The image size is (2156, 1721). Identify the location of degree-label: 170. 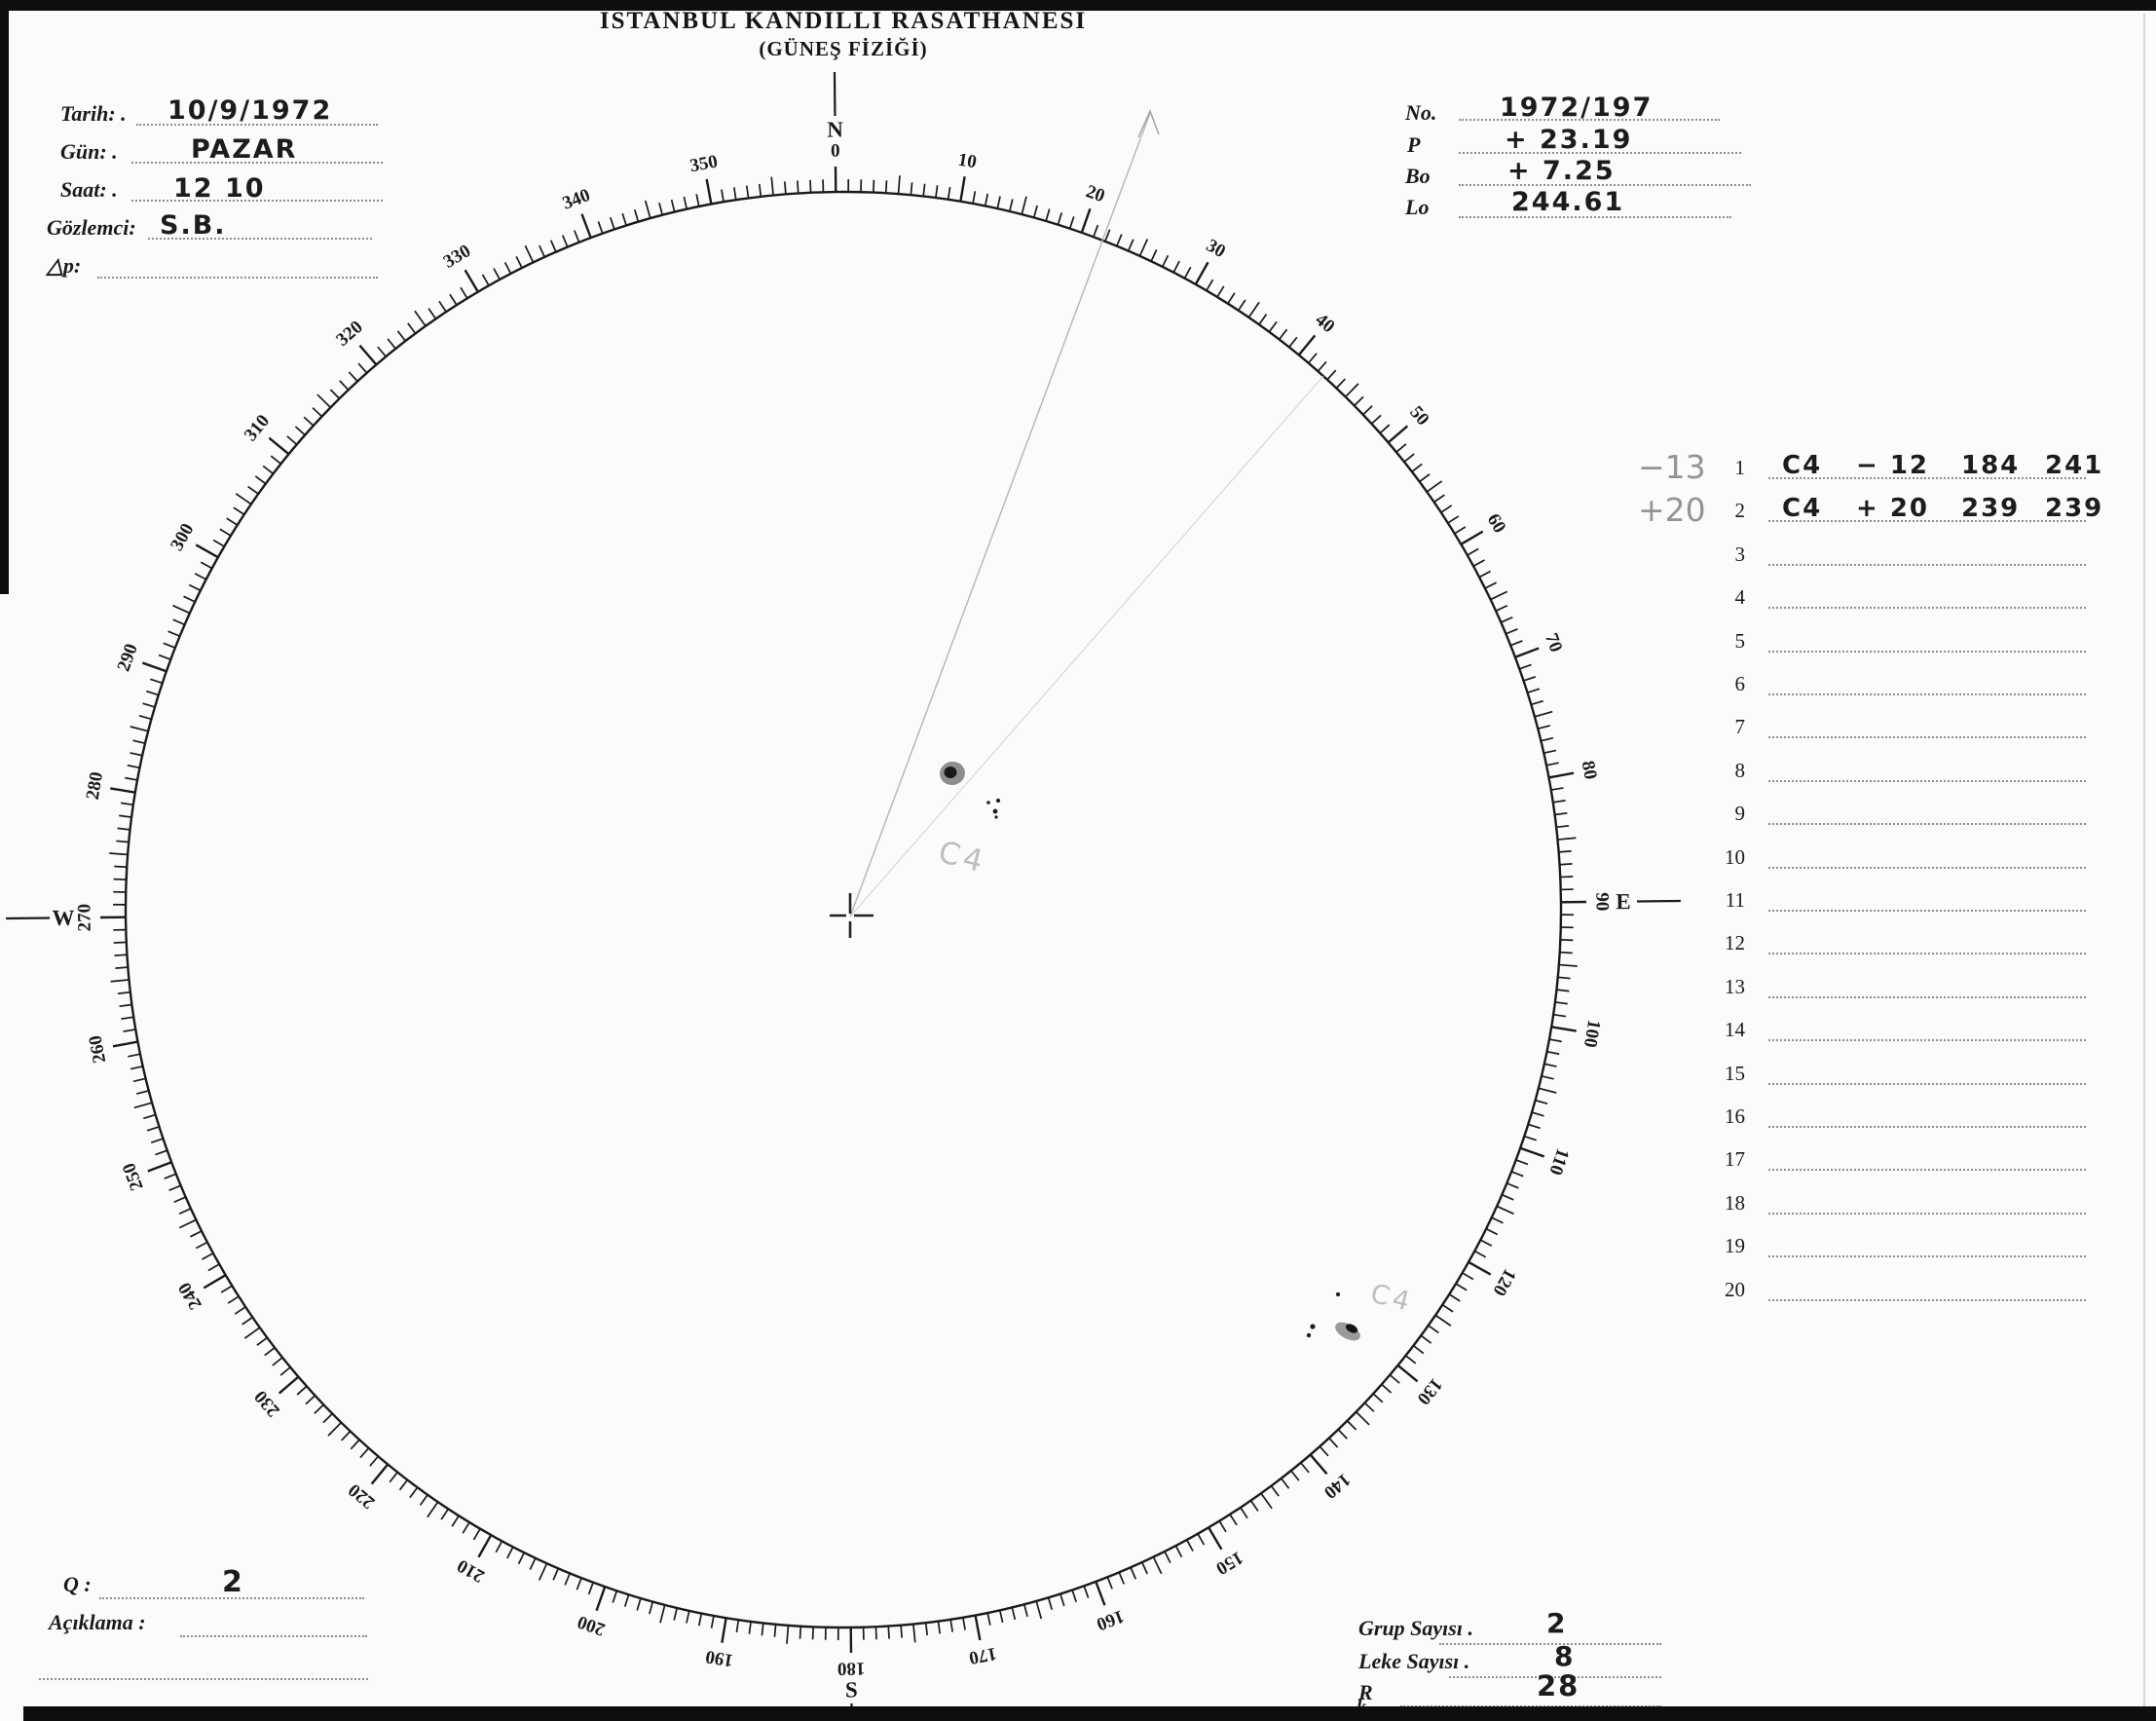
(983, 1655).